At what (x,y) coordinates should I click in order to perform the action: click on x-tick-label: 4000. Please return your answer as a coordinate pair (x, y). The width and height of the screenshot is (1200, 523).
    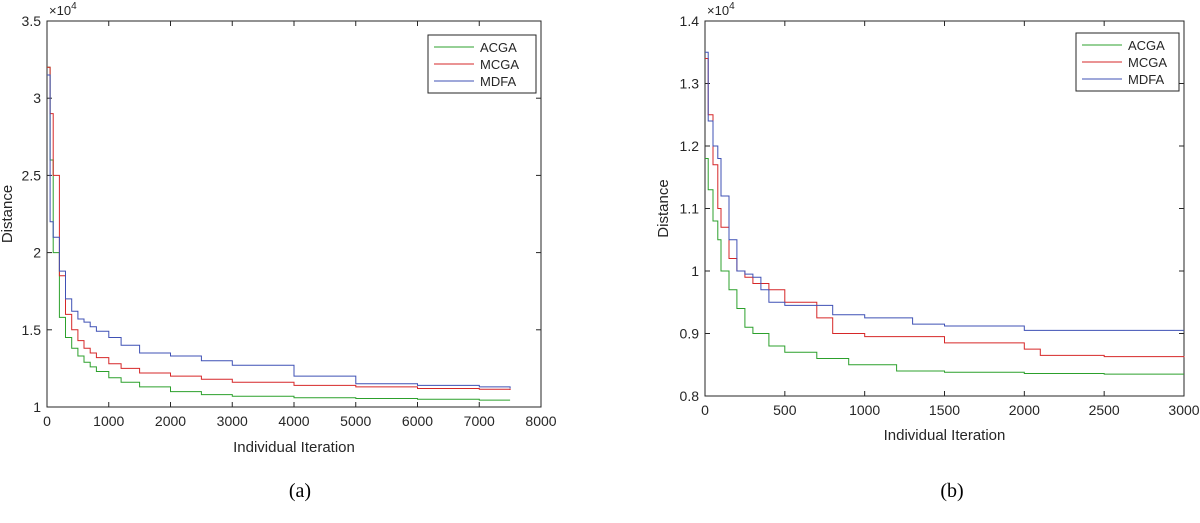
    Looking at the image, I should click on (293, 421).